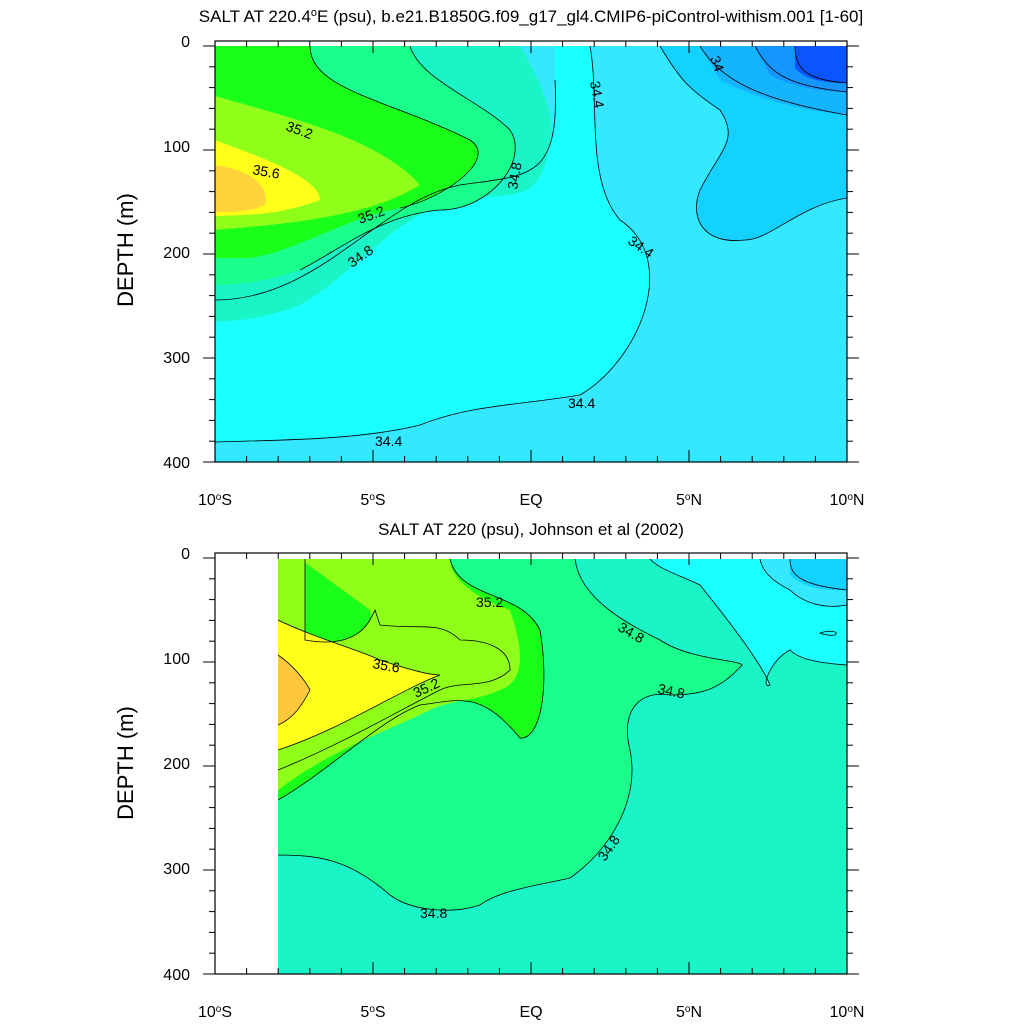 The image size is (1024, 1024). I want to click on top-x-tick-labels: 10oS 5oS EQ 5oN 10oN, so click(531, 501).